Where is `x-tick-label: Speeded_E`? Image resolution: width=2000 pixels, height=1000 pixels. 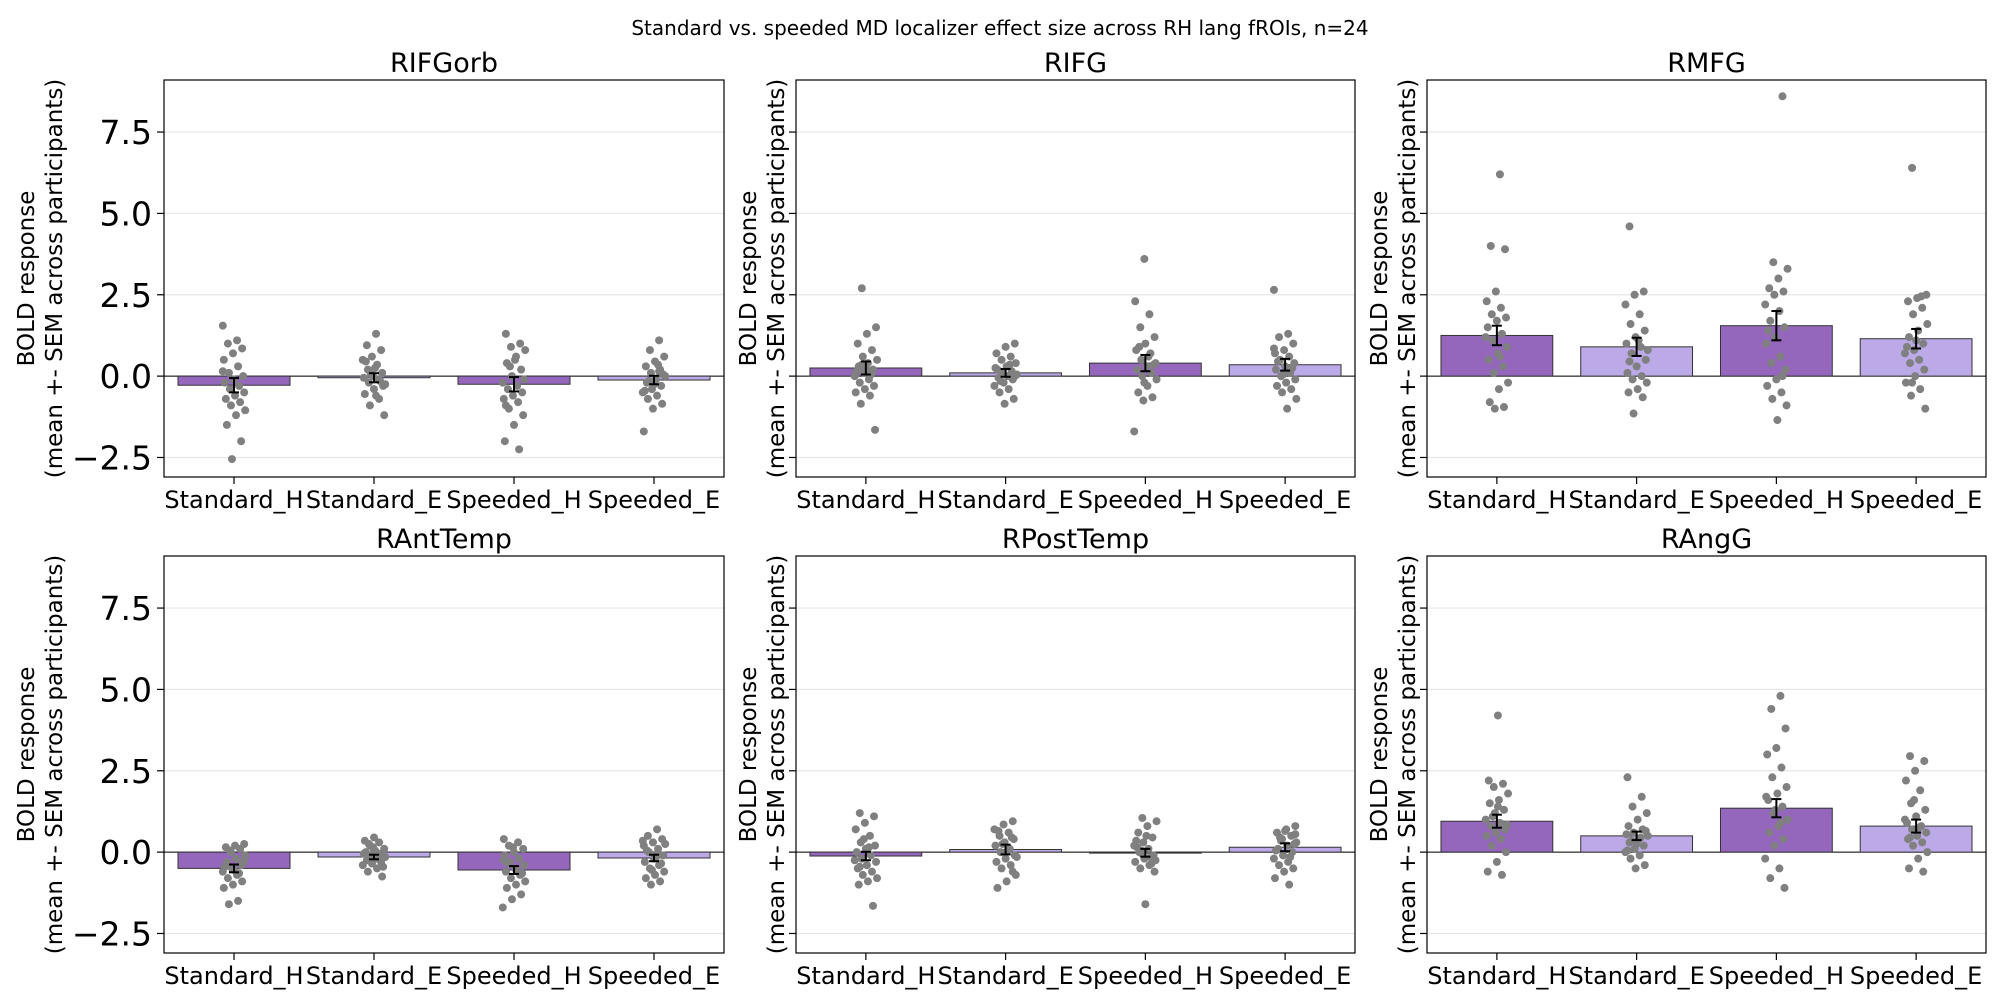
x-tick-label: Speeded_E is located at coordinates (654, 976).